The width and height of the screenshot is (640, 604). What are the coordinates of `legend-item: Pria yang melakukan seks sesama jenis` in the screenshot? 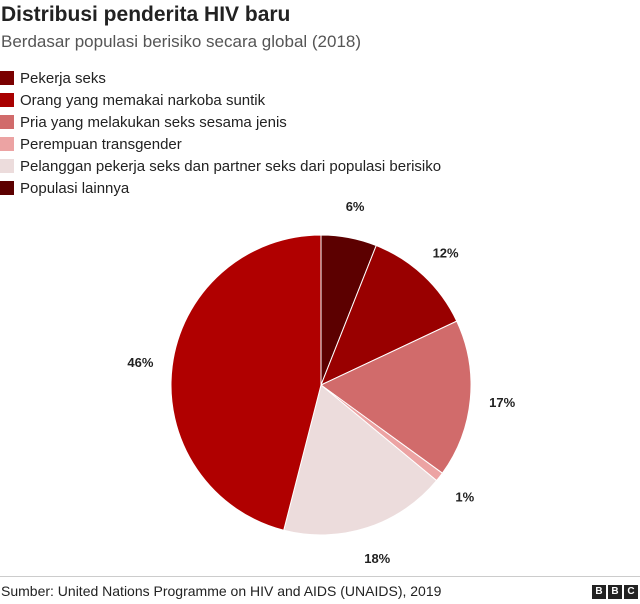 It's located at (220, 122).